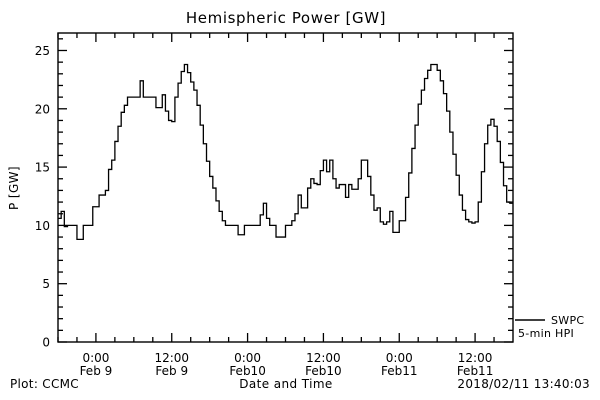 The height and width of the screenshot is (400, 600). I want to click on y-axis-label: P [GW], so click(14, 188).